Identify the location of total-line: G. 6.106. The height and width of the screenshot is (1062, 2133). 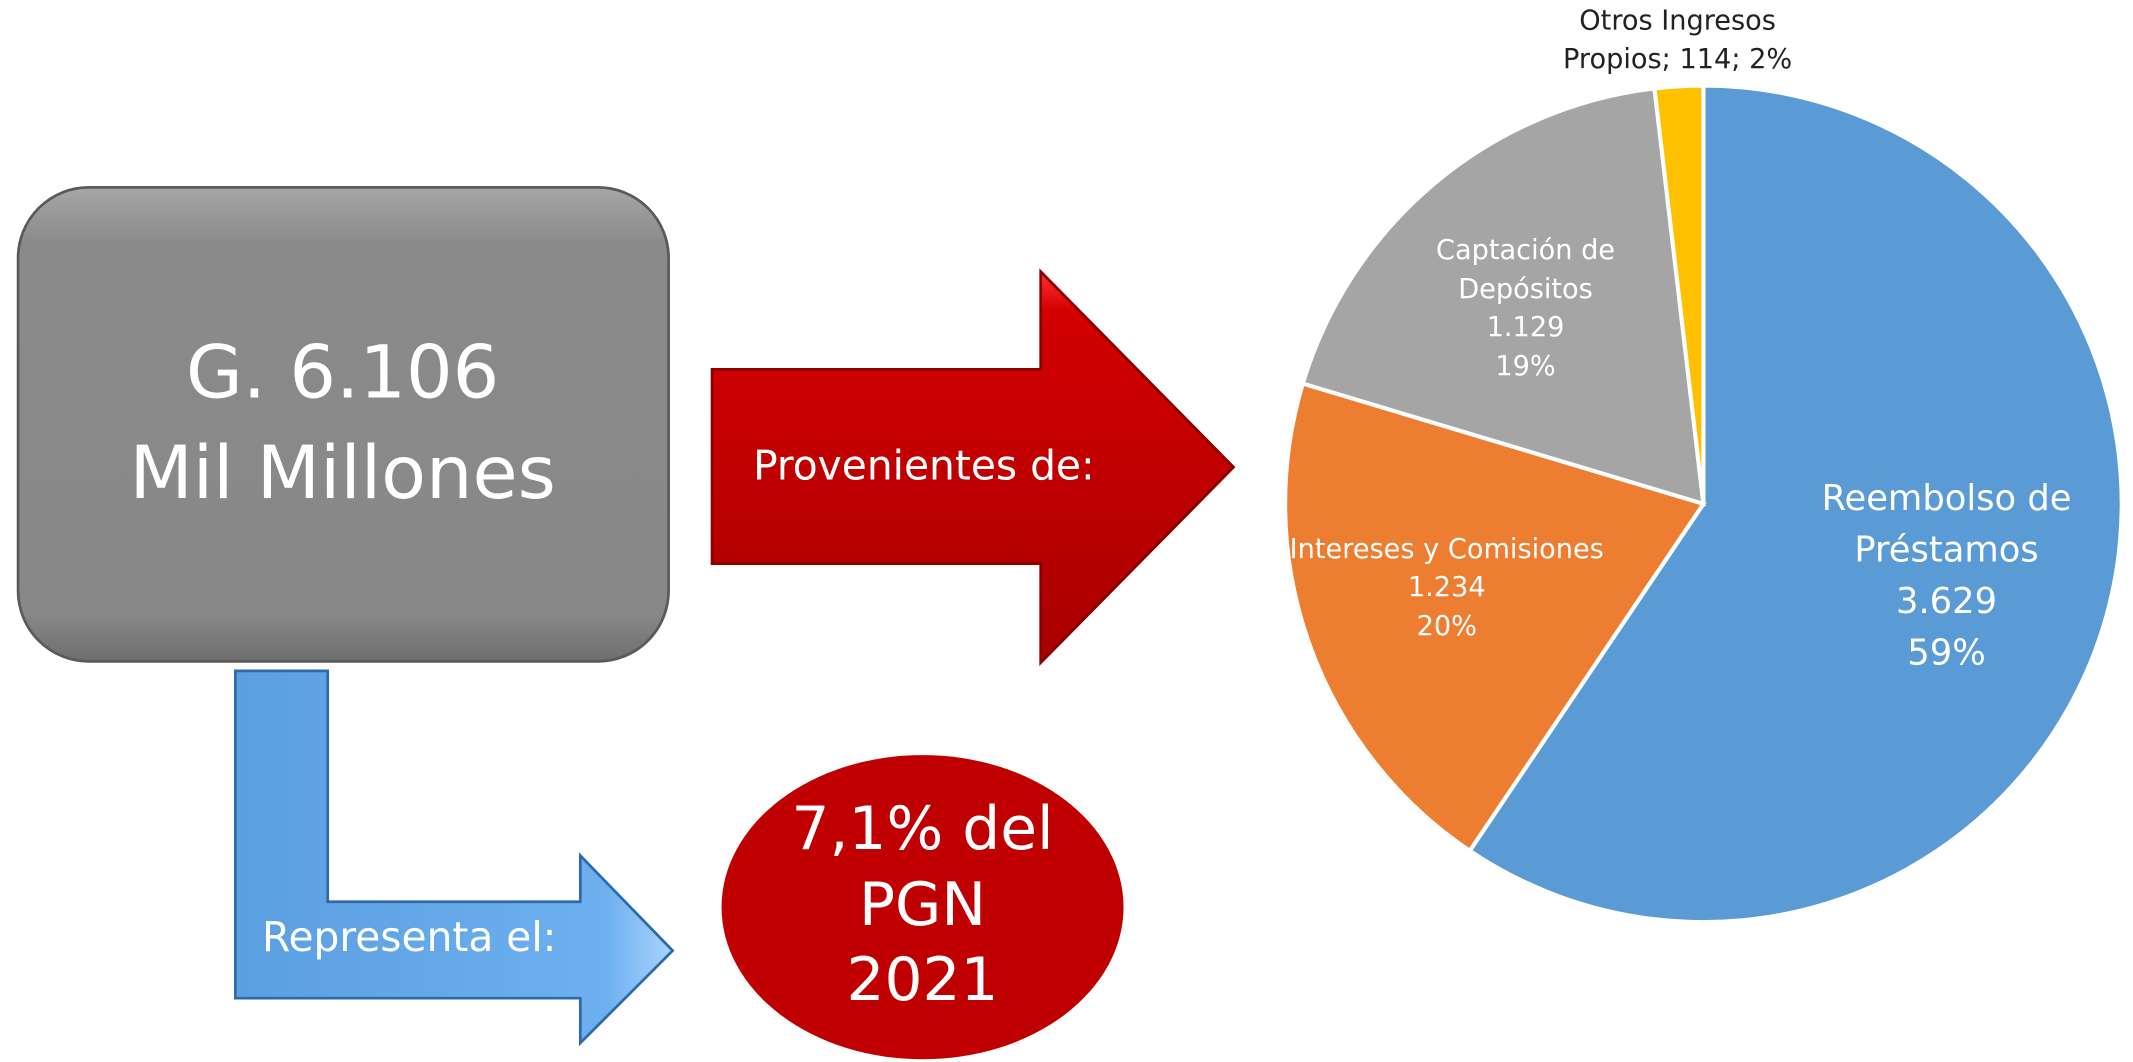
(342, 373).